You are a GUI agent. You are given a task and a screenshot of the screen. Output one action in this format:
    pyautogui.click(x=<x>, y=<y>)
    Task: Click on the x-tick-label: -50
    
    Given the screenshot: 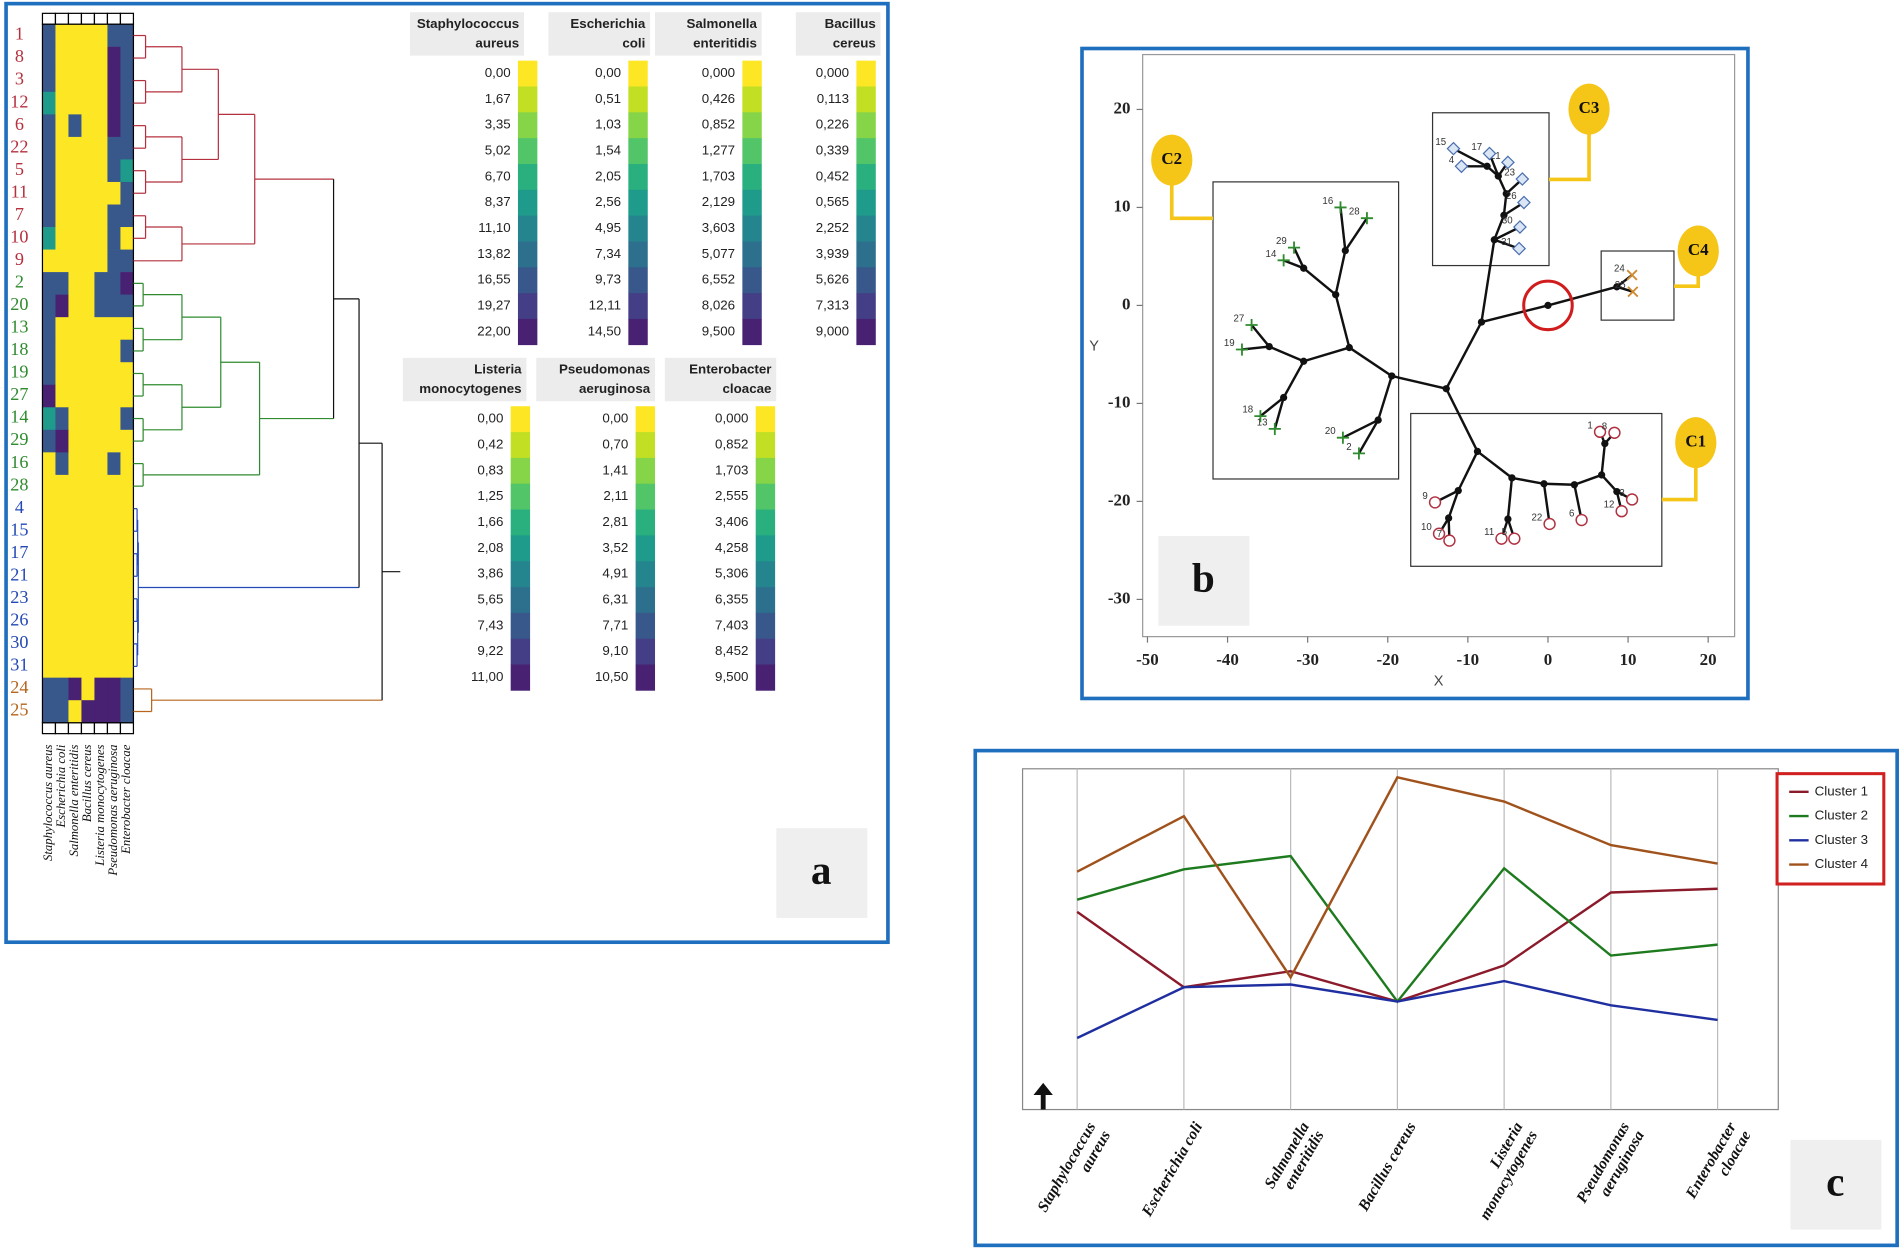 What is the action you would take?
    pyautogui.click(x=1147, y=659)
    